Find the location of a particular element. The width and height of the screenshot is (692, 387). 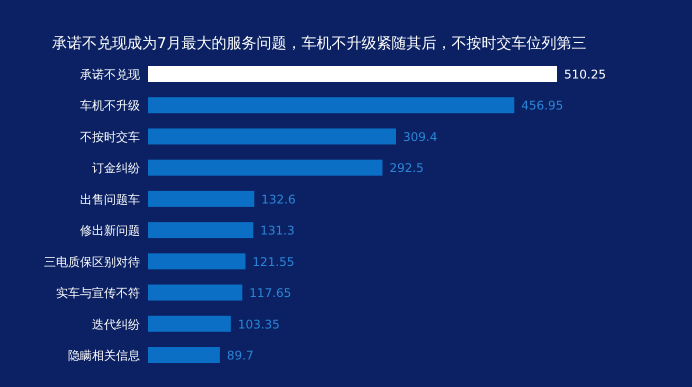

data-label: 89.7 is located at coordinates (240, 355).